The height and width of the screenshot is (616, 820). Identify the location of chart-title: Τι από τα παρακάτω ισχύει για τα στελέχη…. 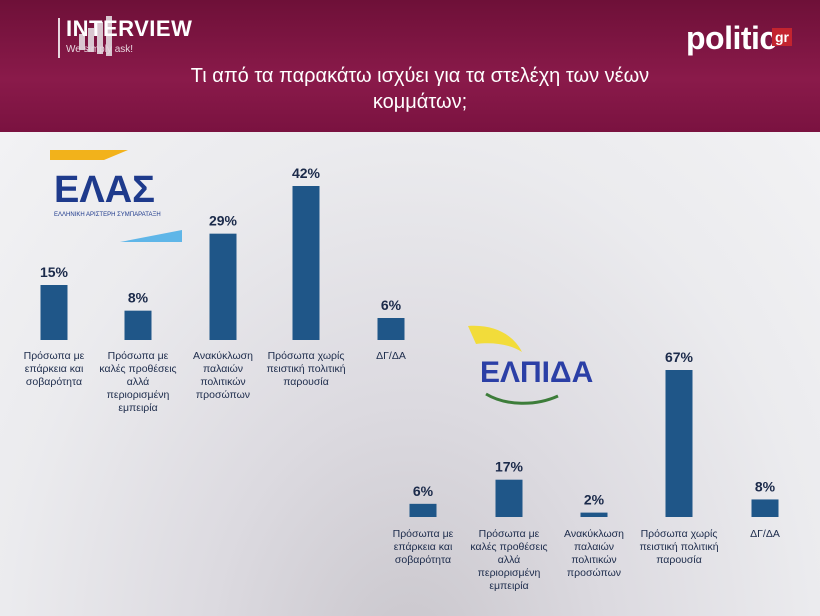
(420, 89).